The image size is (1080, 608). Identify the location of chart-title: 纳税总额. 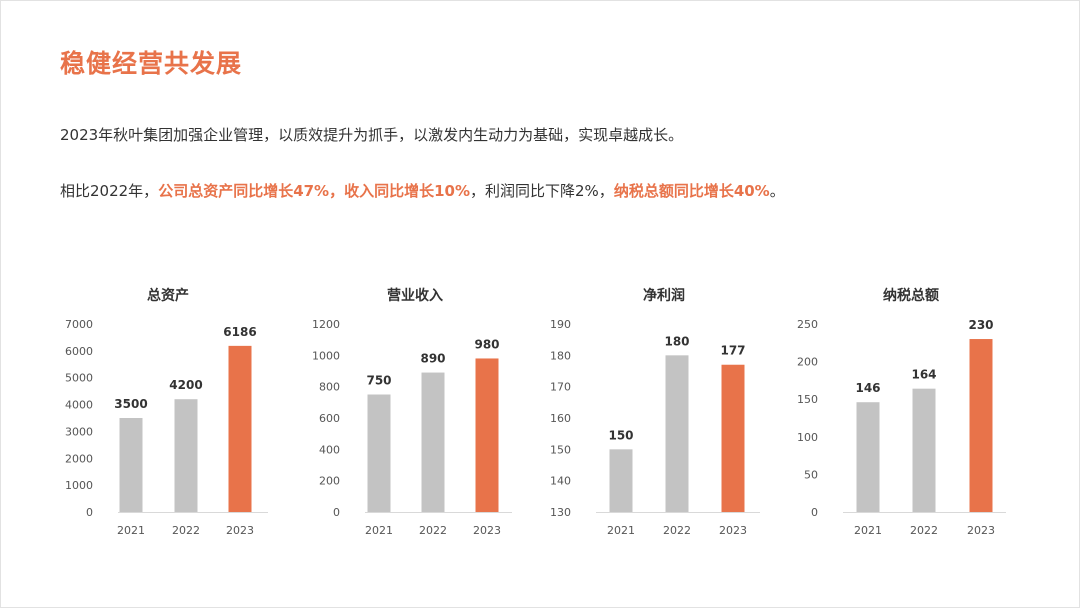
(911, 295).